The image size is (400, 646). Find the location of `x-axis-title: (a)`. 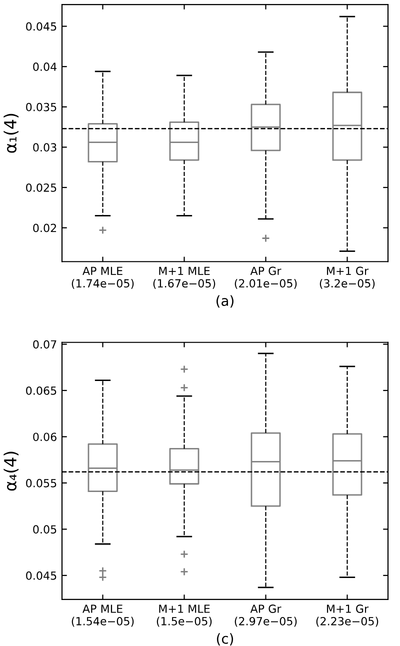

x-axis-title: (a) is located at coordinates (225, 301).